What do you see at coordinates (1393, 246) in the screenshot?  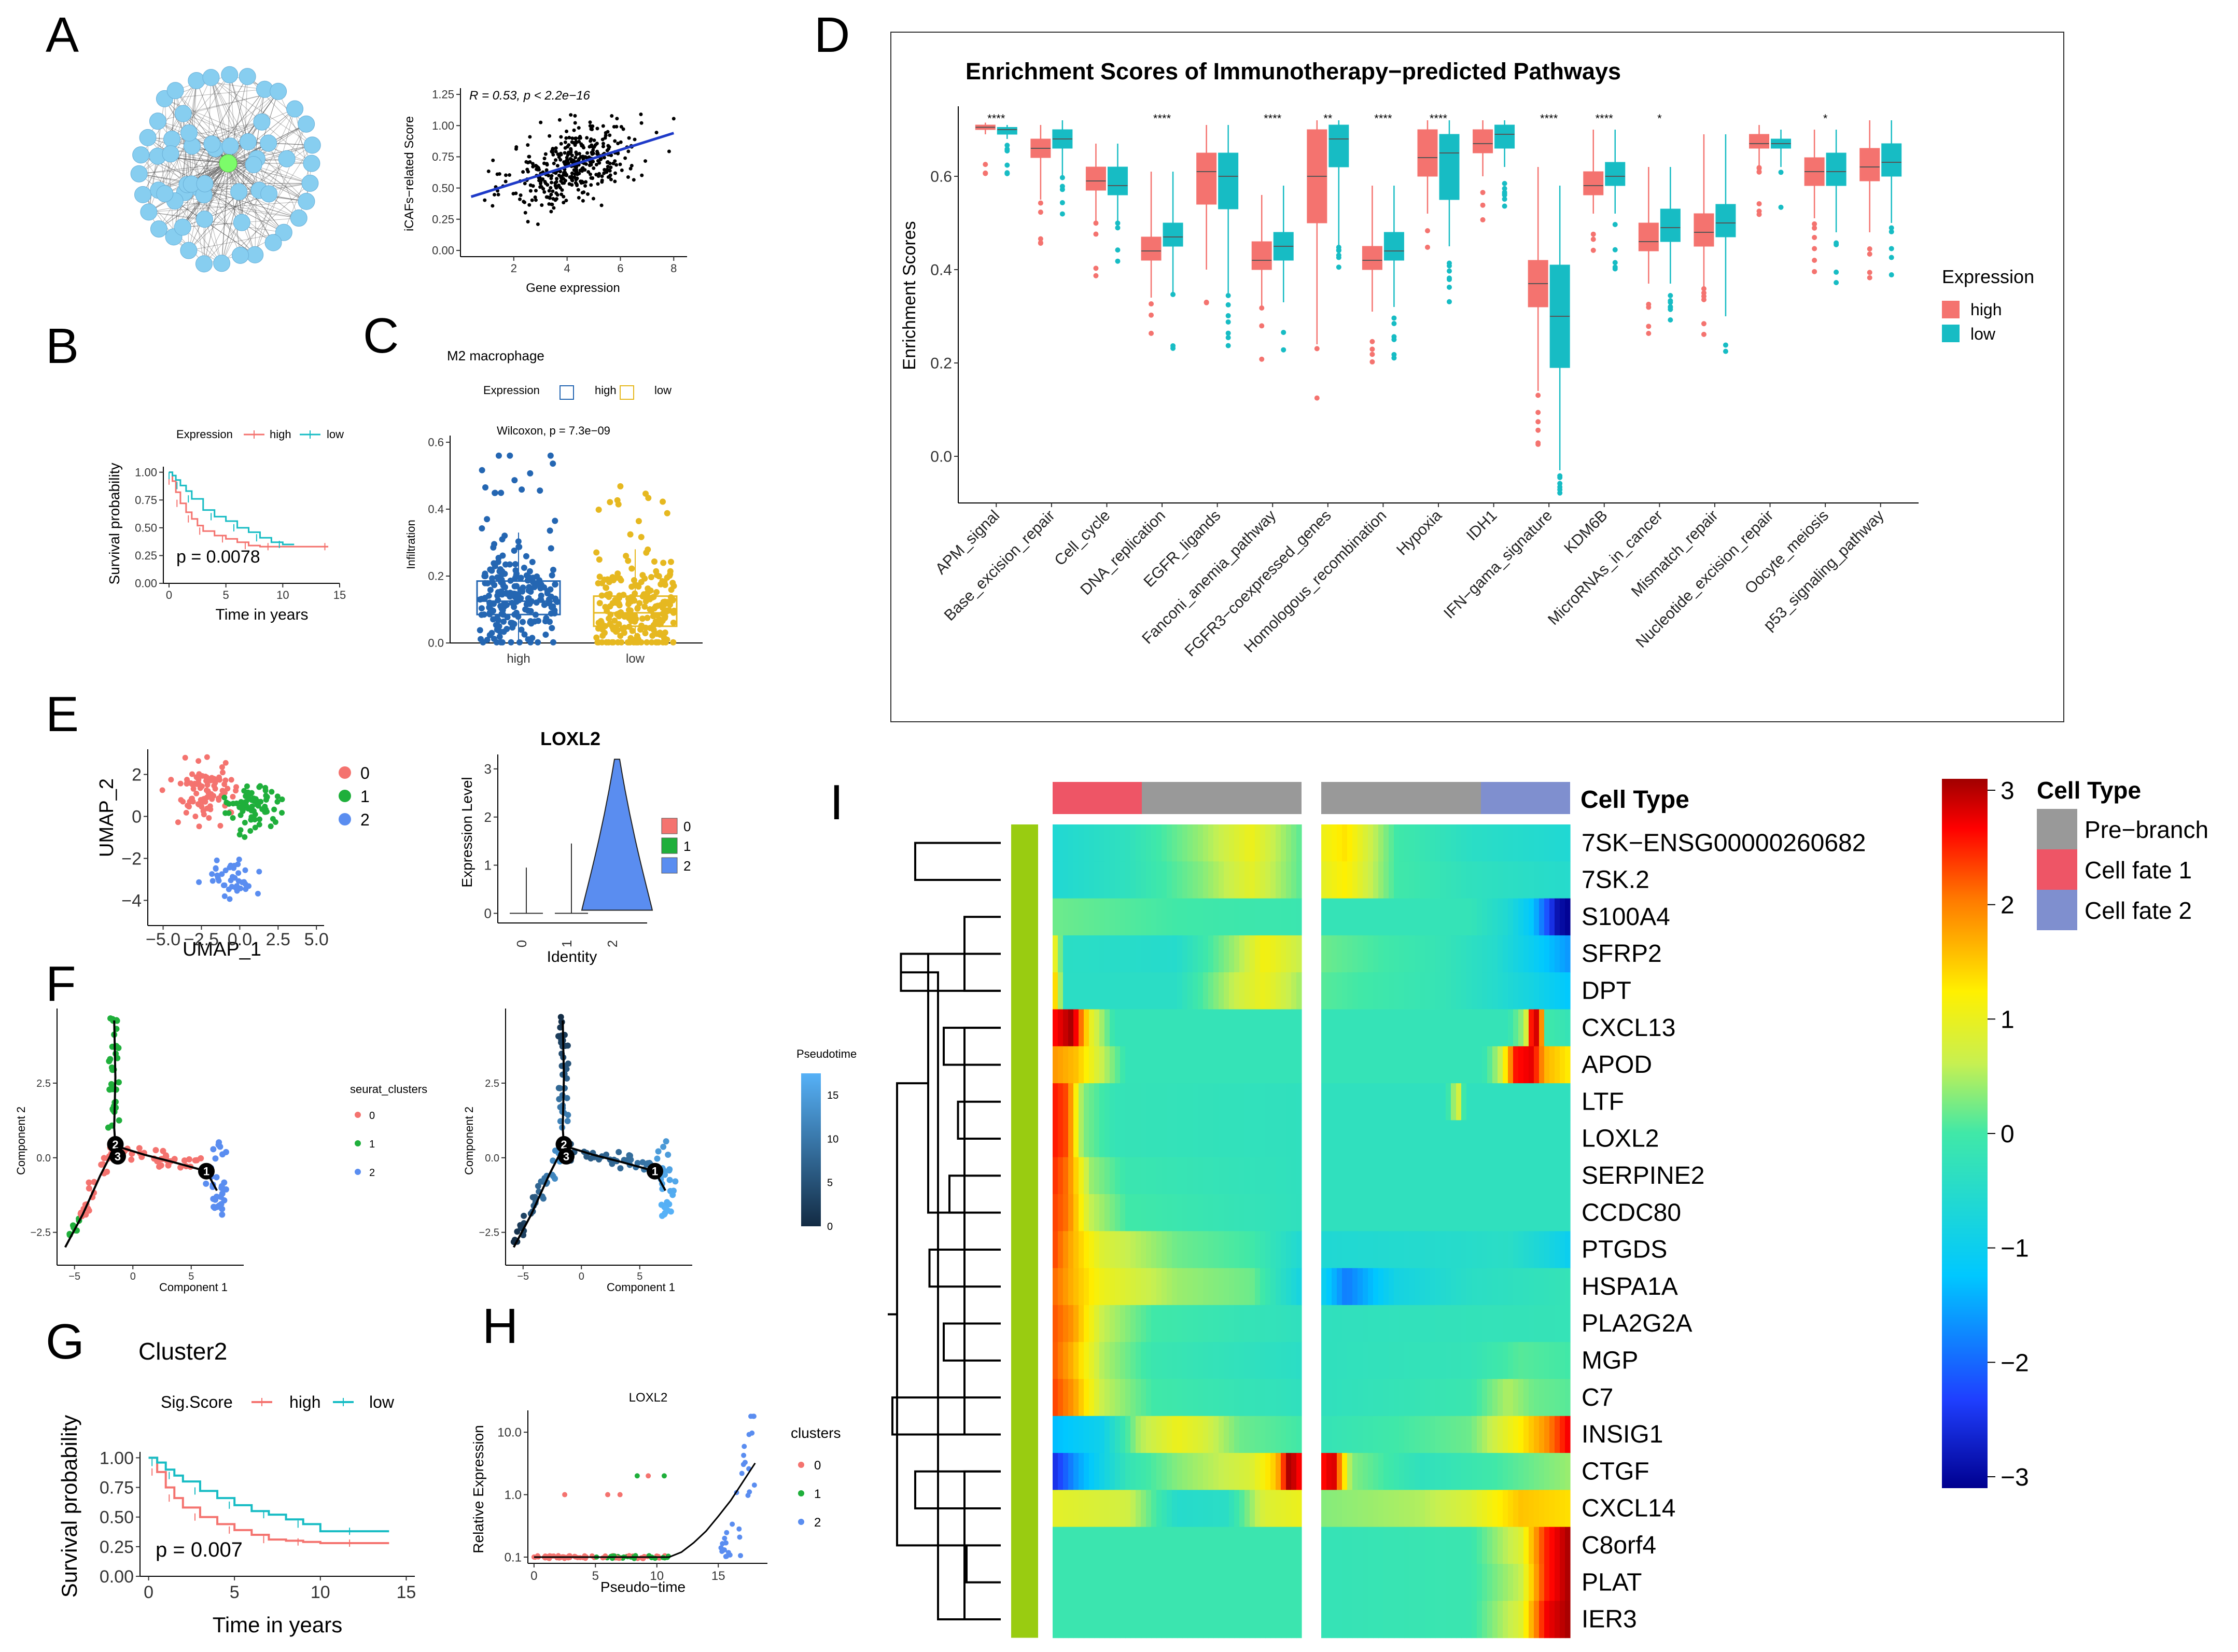 I see `box-d-box-low` at bounding box center [1393, 246].